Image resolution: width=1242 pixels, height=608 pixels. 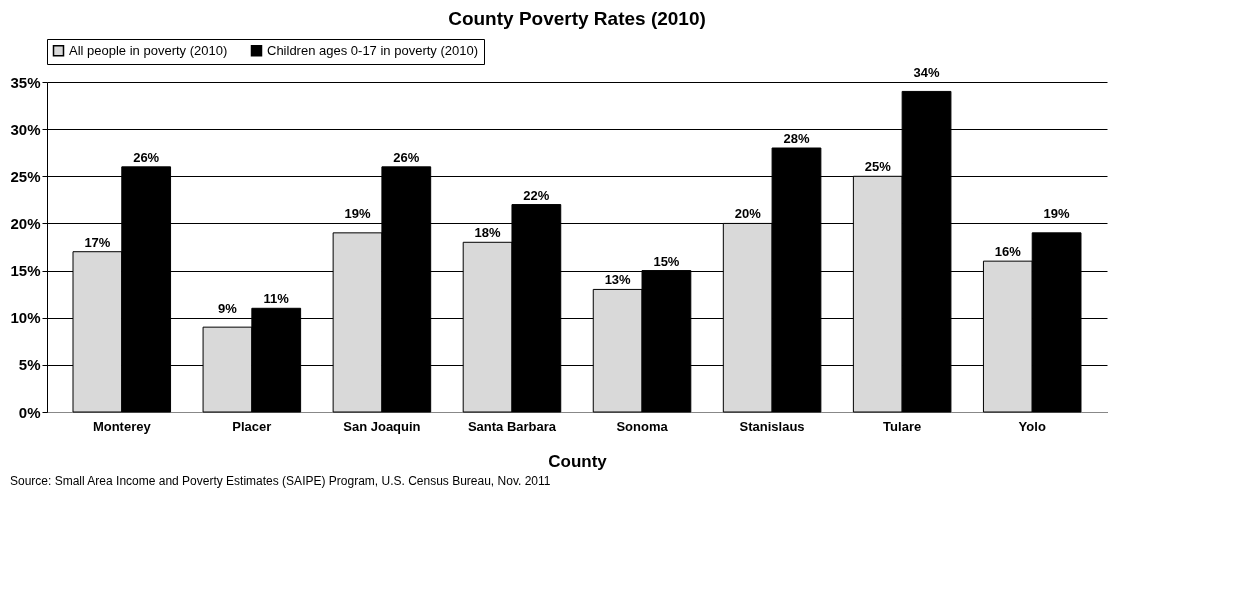 I want to click on x-tick-label: Monterey, so click(x=122, y=426).